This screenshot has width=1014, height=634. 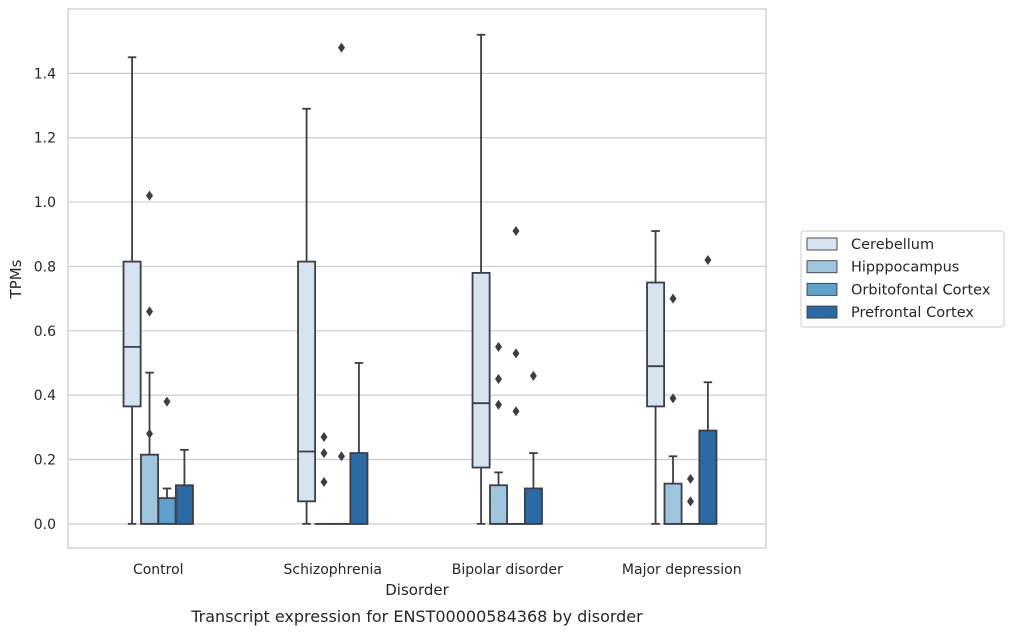 I want to click on x-tick-label: Schizophrenia, so click(x=333, y=570).